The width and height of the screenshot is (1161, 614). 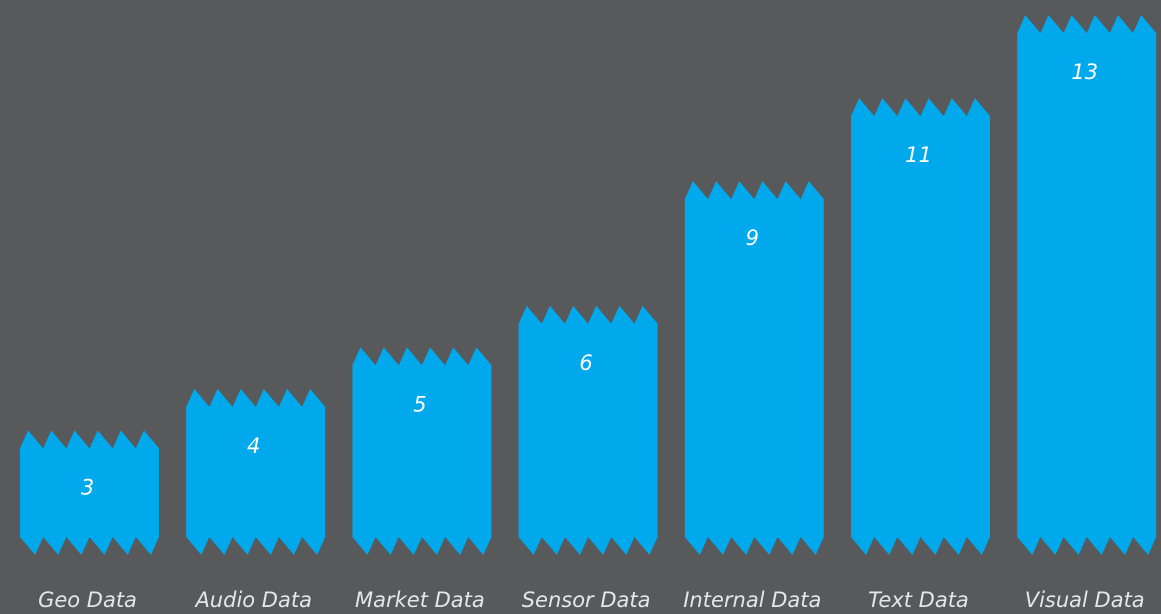 What do you see at coordinates (918, 600) in the screenshot?
I see `x-tick-label: Text Data` at bounding box center [918, 600].